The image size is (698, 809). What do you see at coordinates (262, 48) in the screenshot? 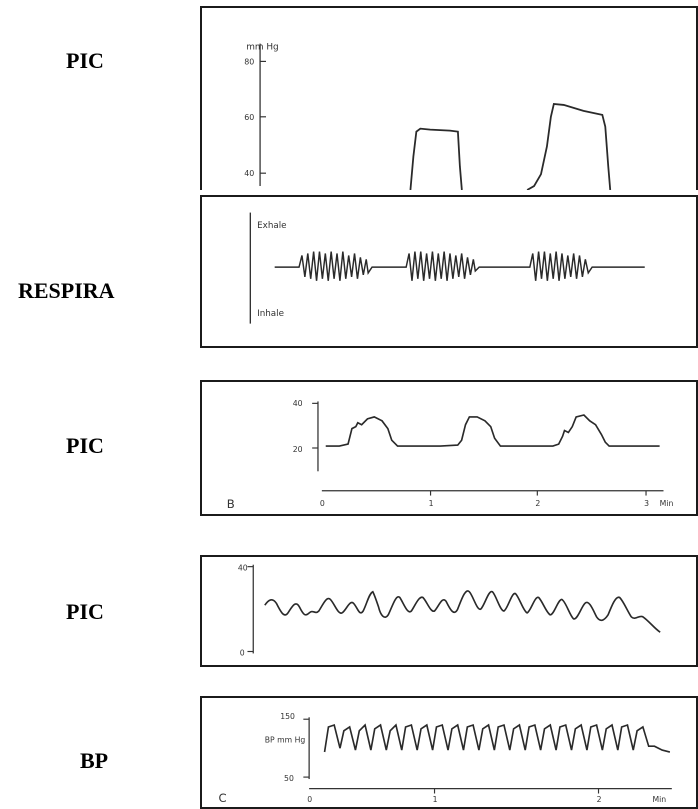
I see `y-axis-unit: mm Hg` at bounding box center [262, 48].